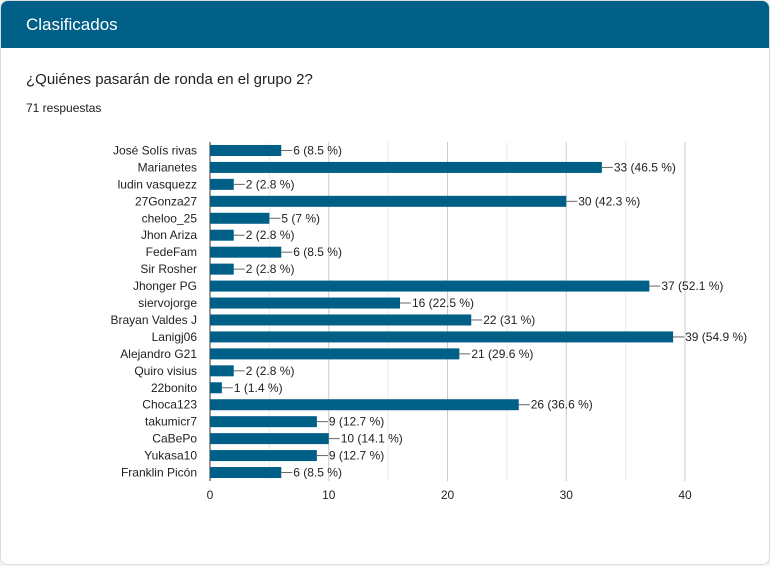 Image resolution: width=770 pixels, height=566 pixels. What do you see at coordinates (167, 303) in the screenshot?
I see `category-label: siervojorge` at bounding box center [167, 303].